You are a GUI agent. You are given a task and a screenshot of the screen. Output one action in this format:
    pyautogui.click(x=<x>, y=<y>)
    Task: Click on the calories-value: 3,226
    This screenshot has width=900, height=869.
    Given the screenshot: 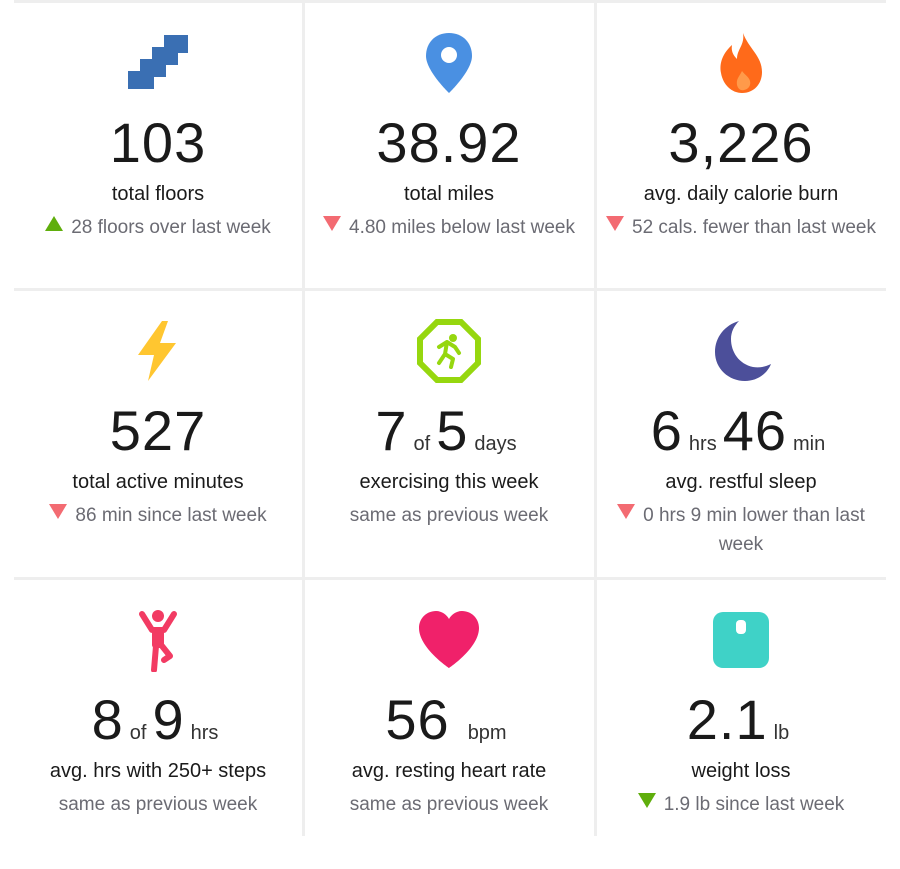 What is the action you would take?
    pyautogui.click(x=741, y=142)
    